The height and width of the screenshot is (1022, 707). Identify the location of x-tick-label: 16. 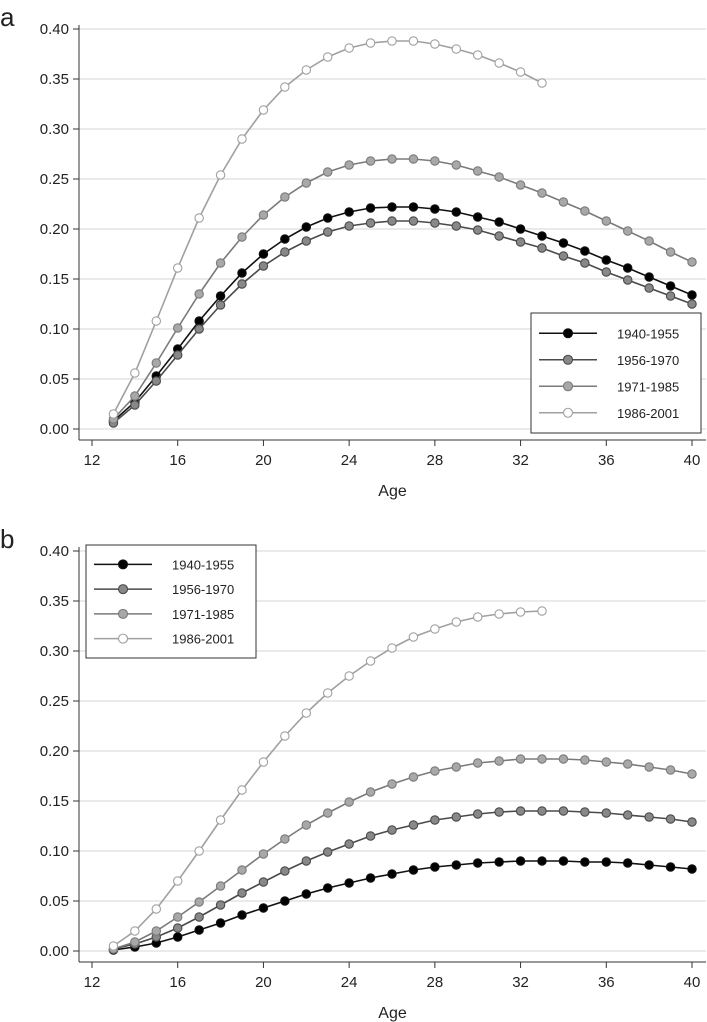
(177, 460).